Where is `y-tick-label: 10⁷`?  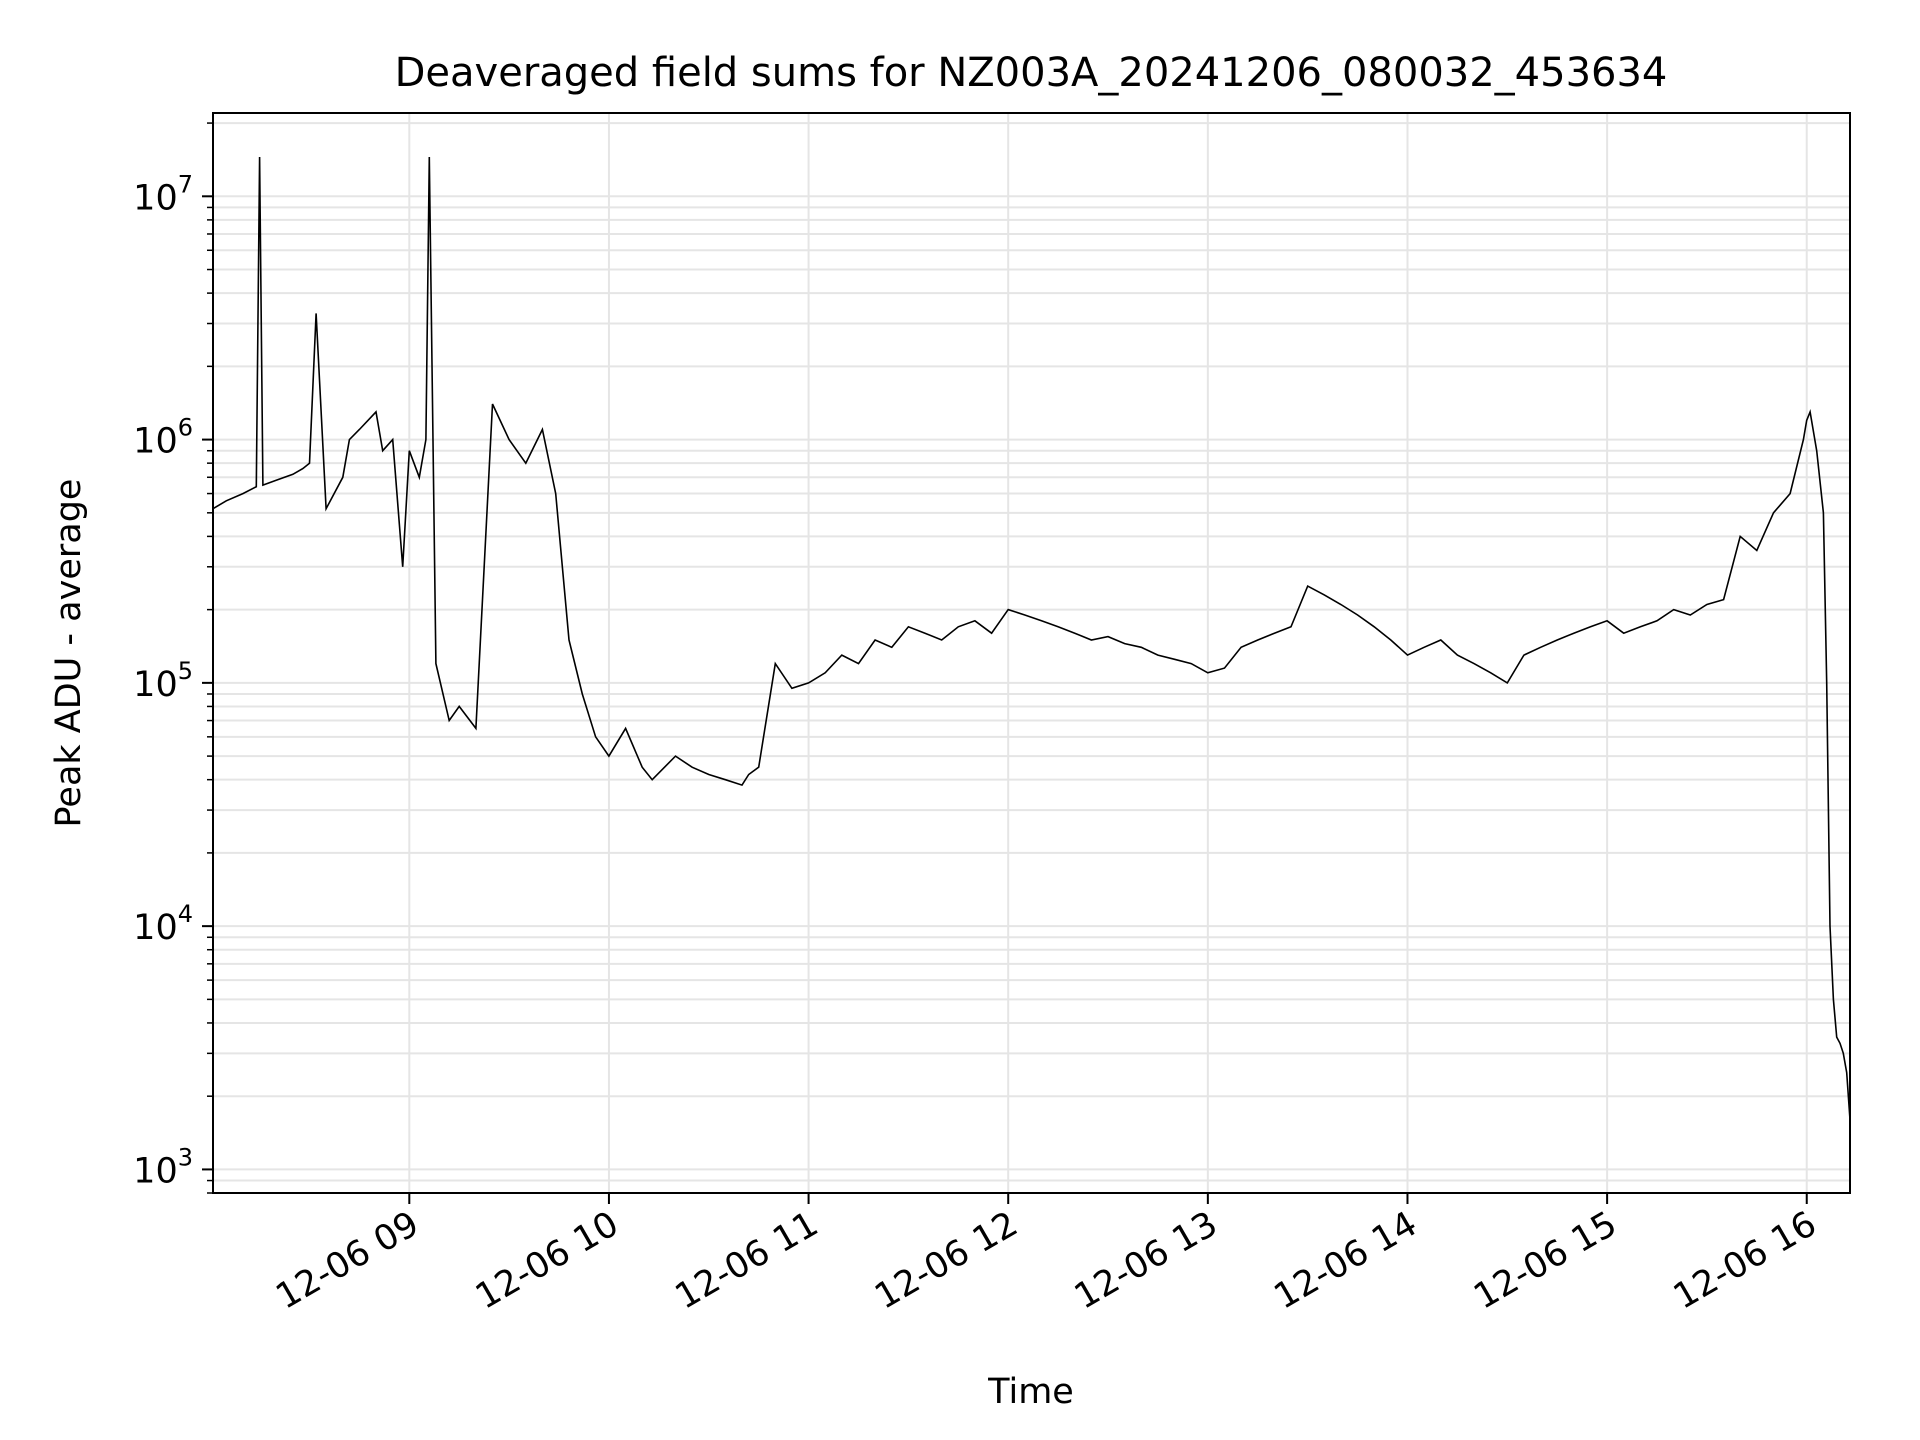 y-tick-label: 10⁷ is located at coordinates (163, 194).